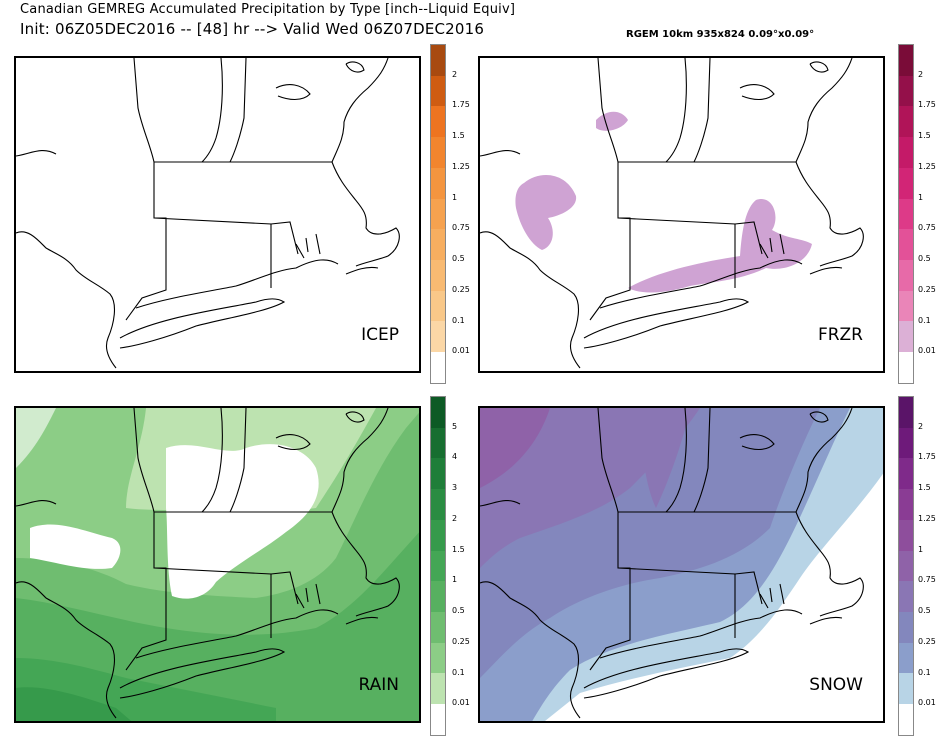 Image resolution: width=938 pixels, height=750 pixels. What do you see at coordinates (663, 202) in the screenshot?
I see `freezing-rain-area` at bounding box center [663, 202].